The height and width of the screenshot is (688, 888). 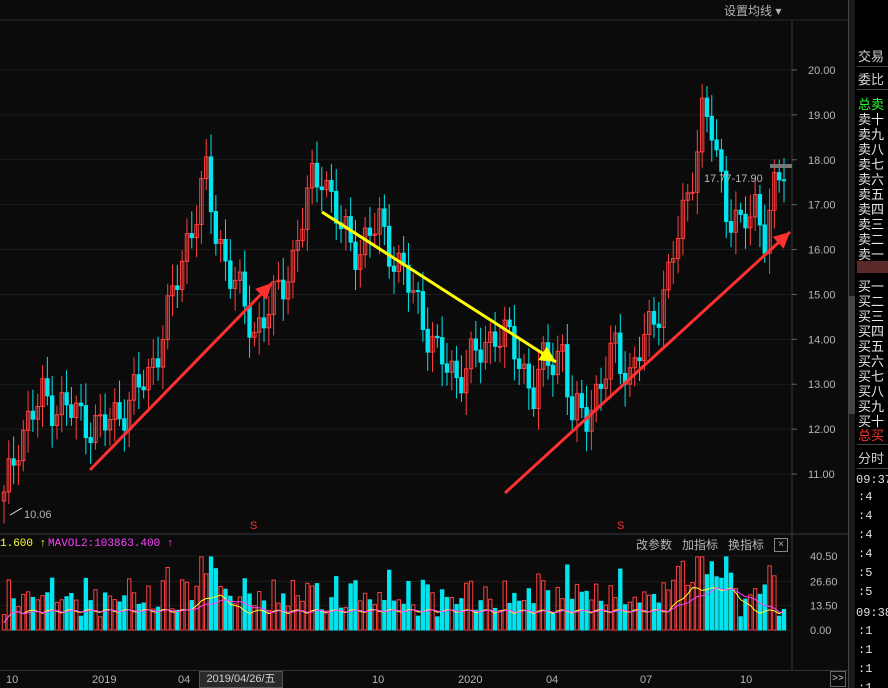 What do you see at coordinates (745, 545) in the screenshot?
I see `swap-indicator-button: 换指标` at bounding box center [745, 545].